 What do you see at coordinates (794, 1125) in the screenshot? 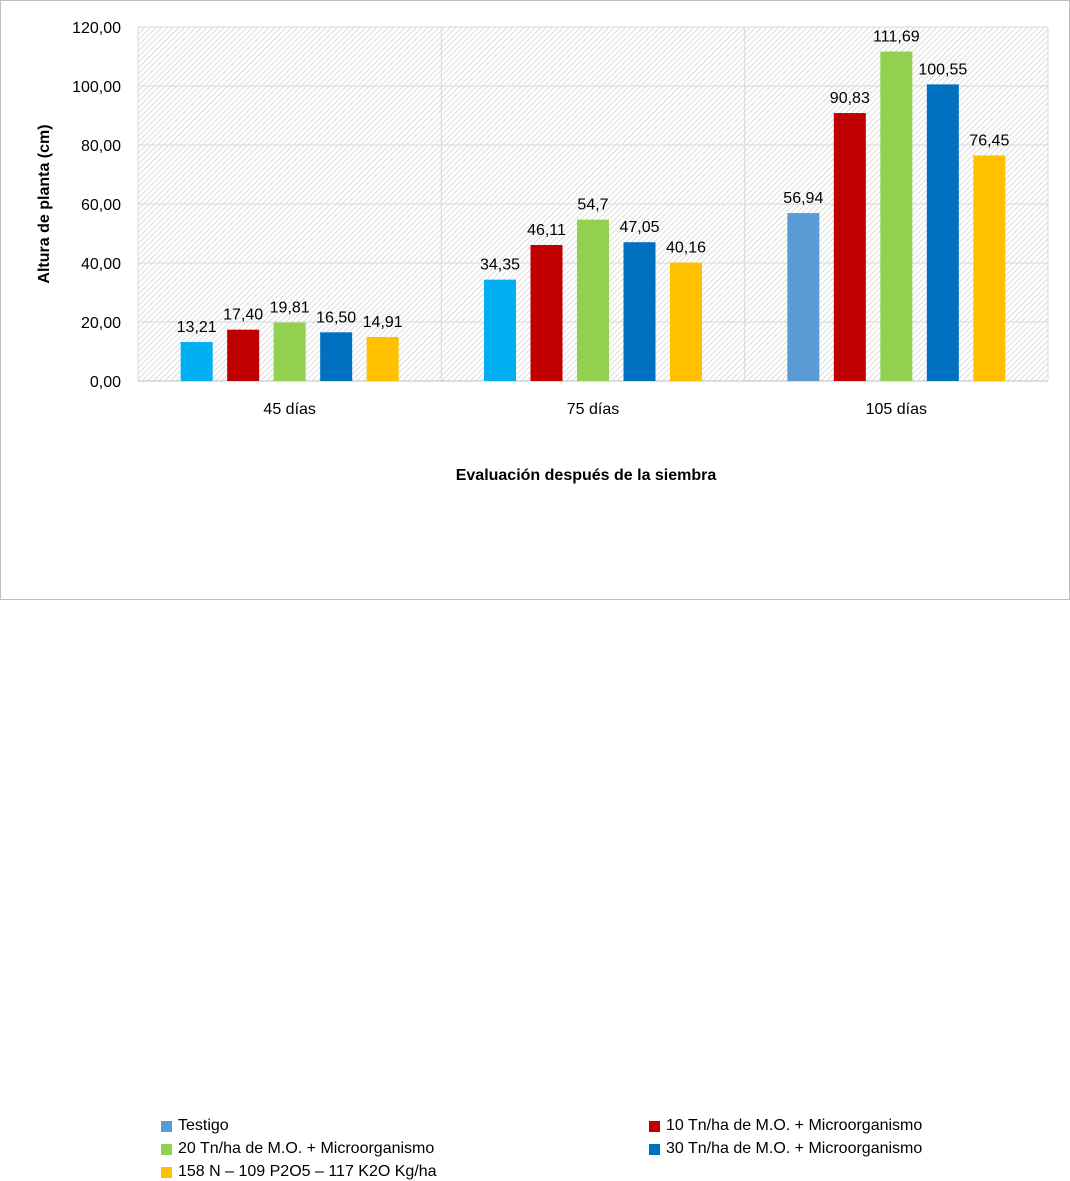
I see `legend-label: 10 Tn/ha de M.O. + Microorganismo` at bounding box center [794, 1125].